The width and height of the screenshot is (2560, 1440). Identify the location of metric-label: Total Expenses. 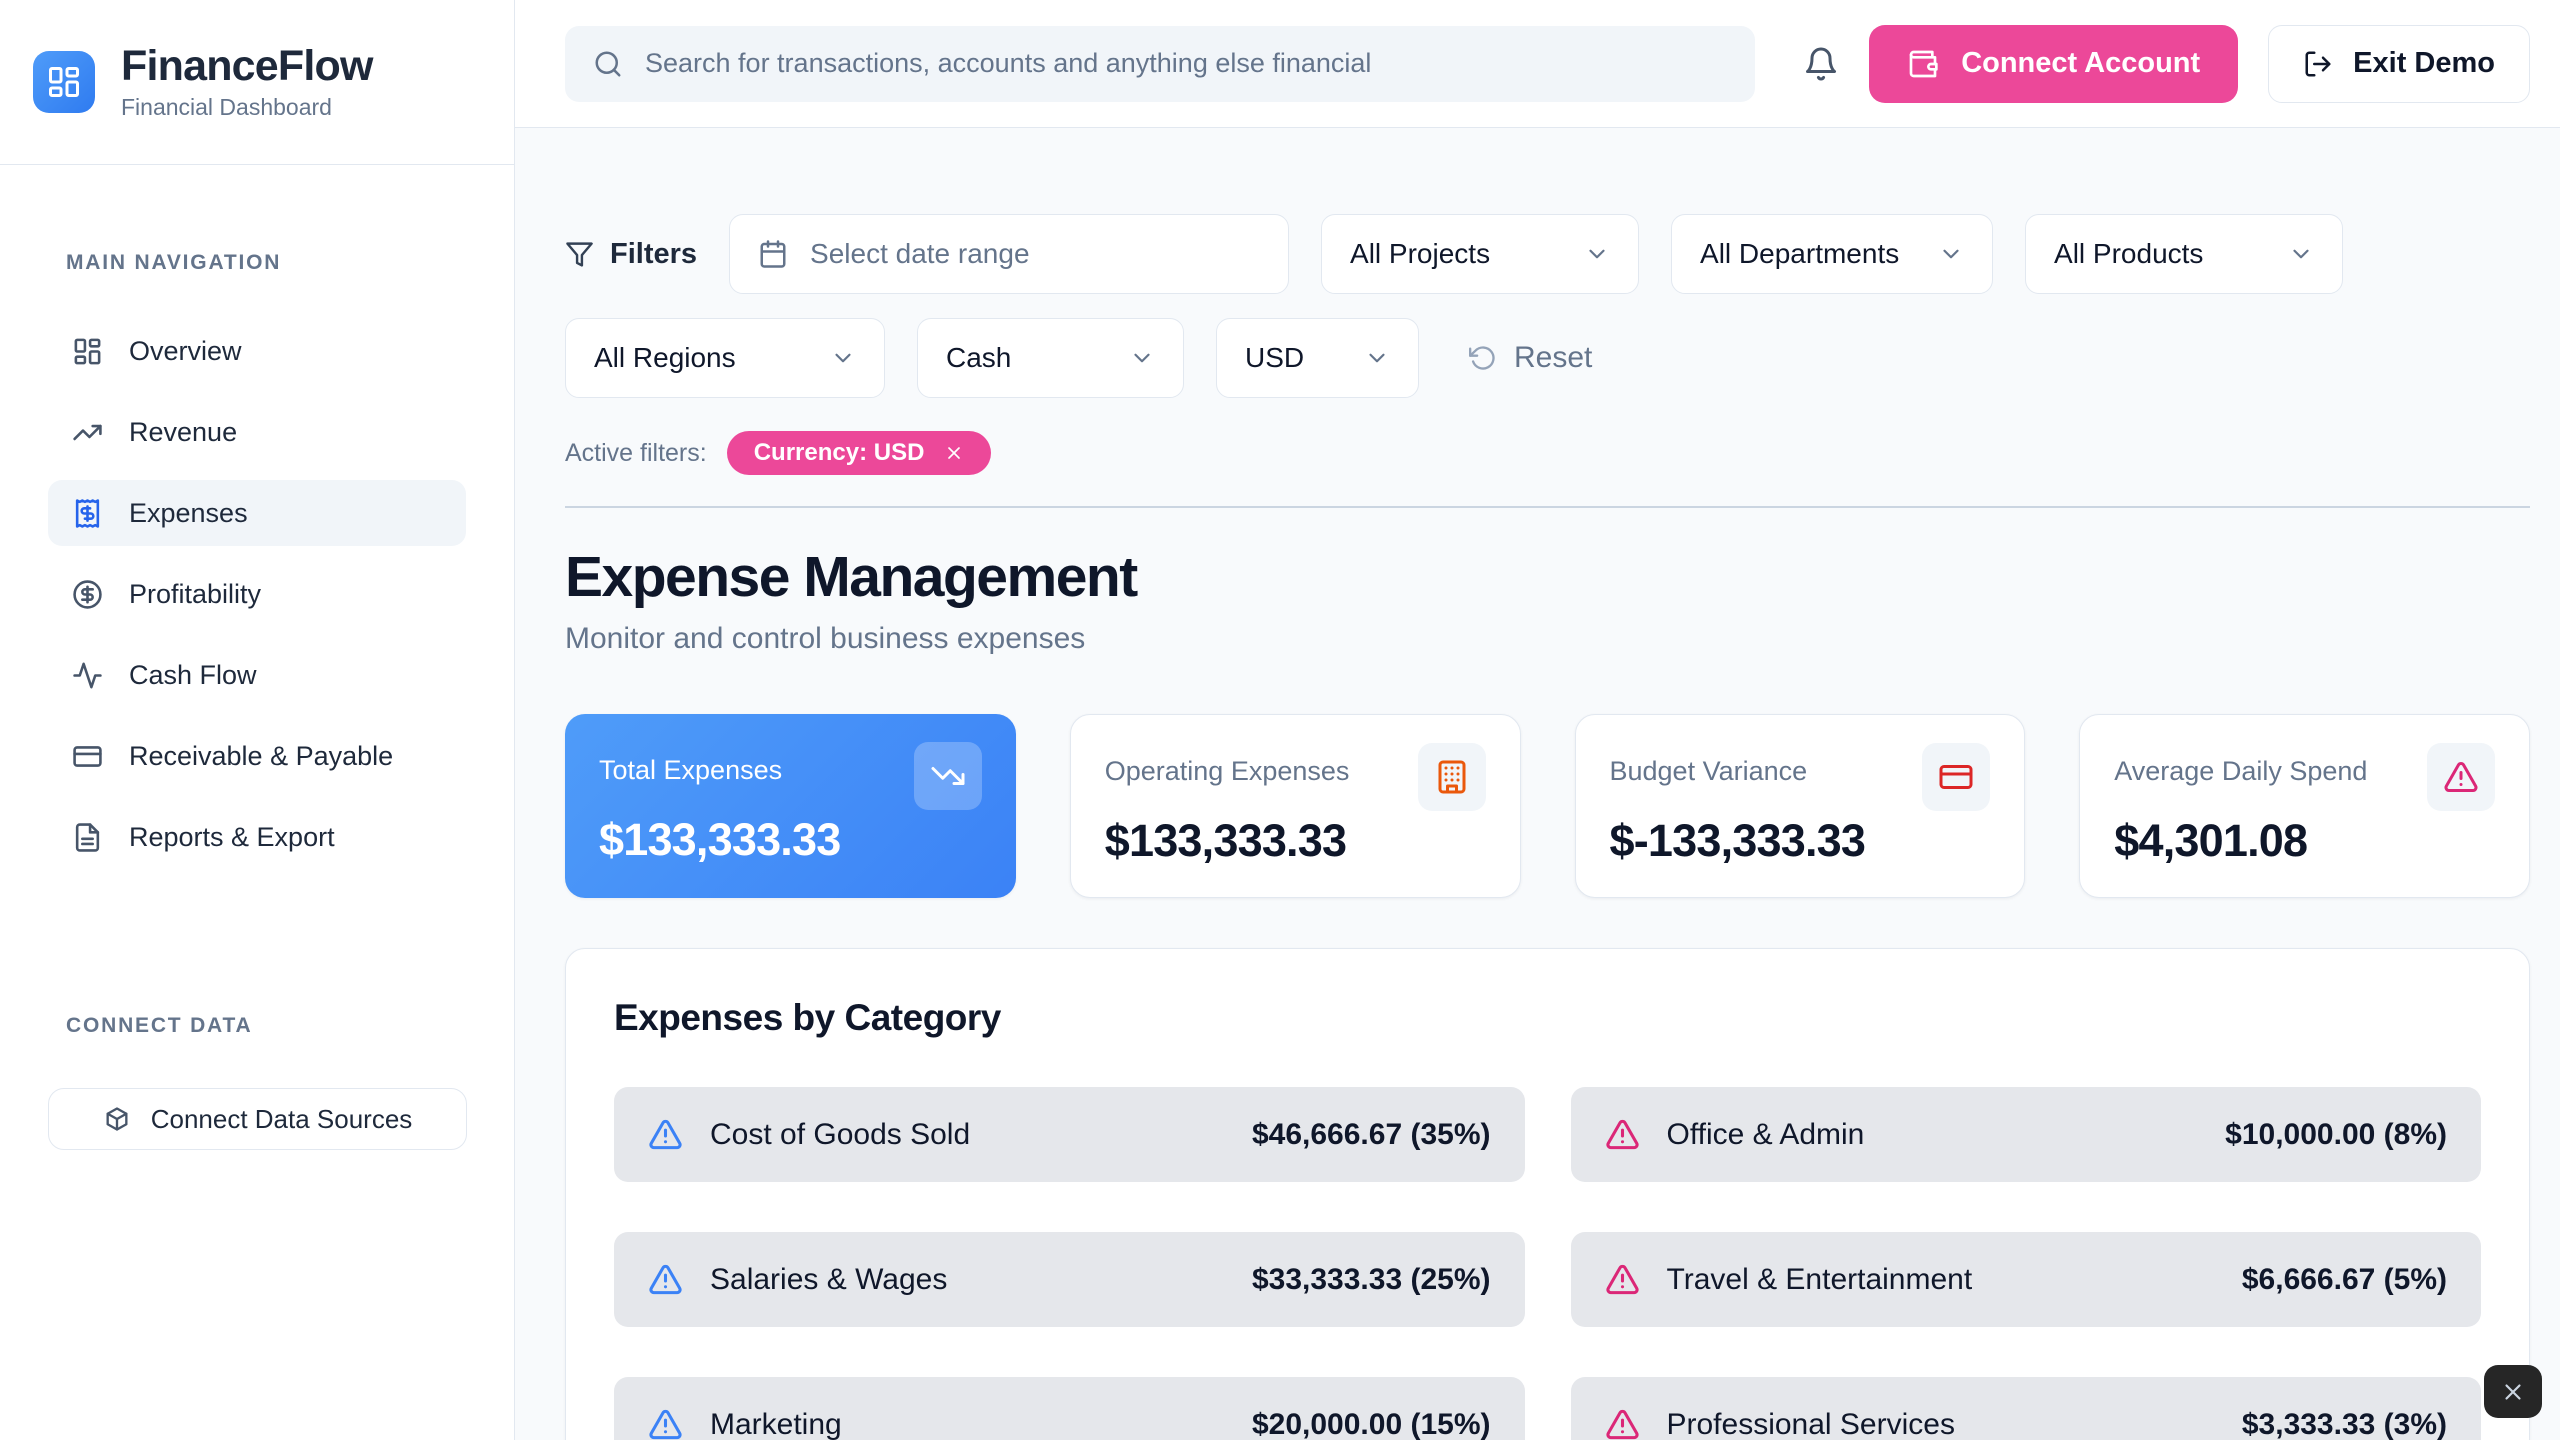
(691, 770).